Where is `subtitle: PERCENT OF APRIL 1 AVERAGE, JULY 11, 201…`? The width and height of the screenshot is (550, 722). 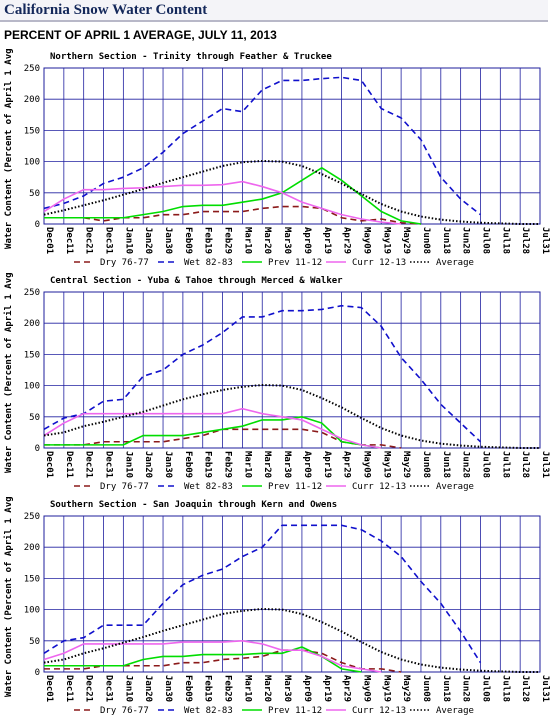 subtitle: PERCENT OF APRIL 1 AVERAGE, JULY 11, 201… is located at coordinates (140, 35).